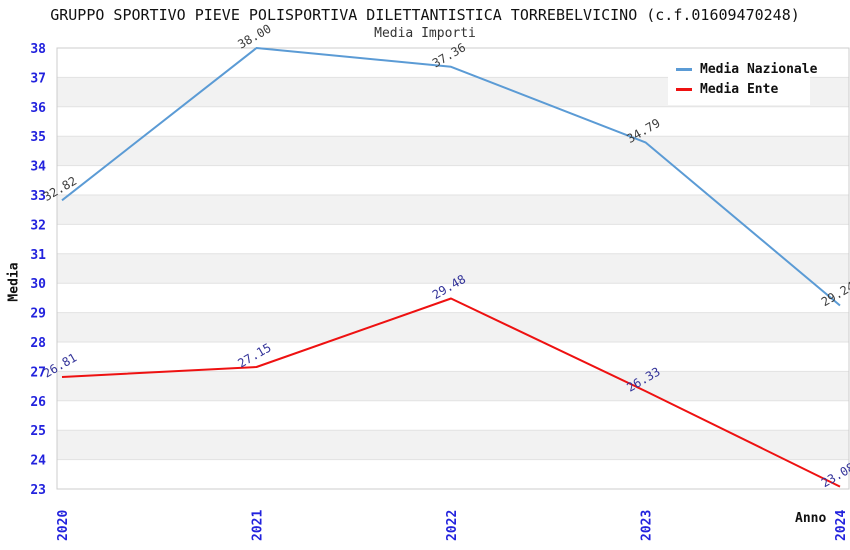 The image size is (850, 550). What do you see at coordinates (841, 525) in the screenshot?
I see `x-tick-label: 2024` at bounding box center [841, 525].